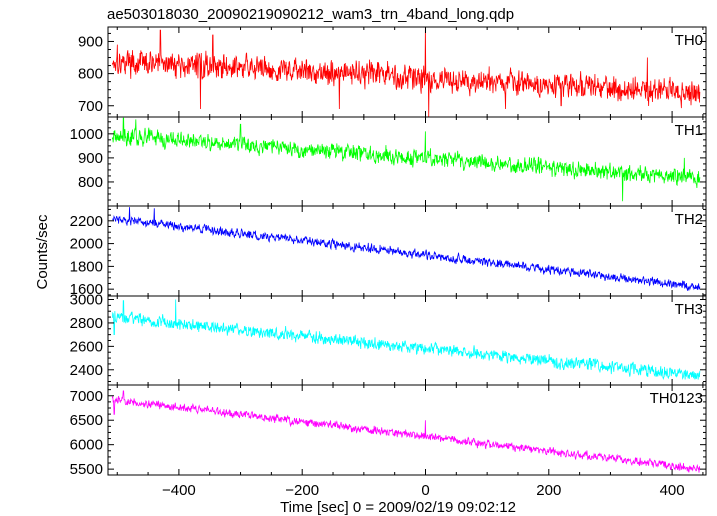  Describe the element at coordinates (86, 420) in the screenshot. I see `y-tick-label: 6500` at that location.